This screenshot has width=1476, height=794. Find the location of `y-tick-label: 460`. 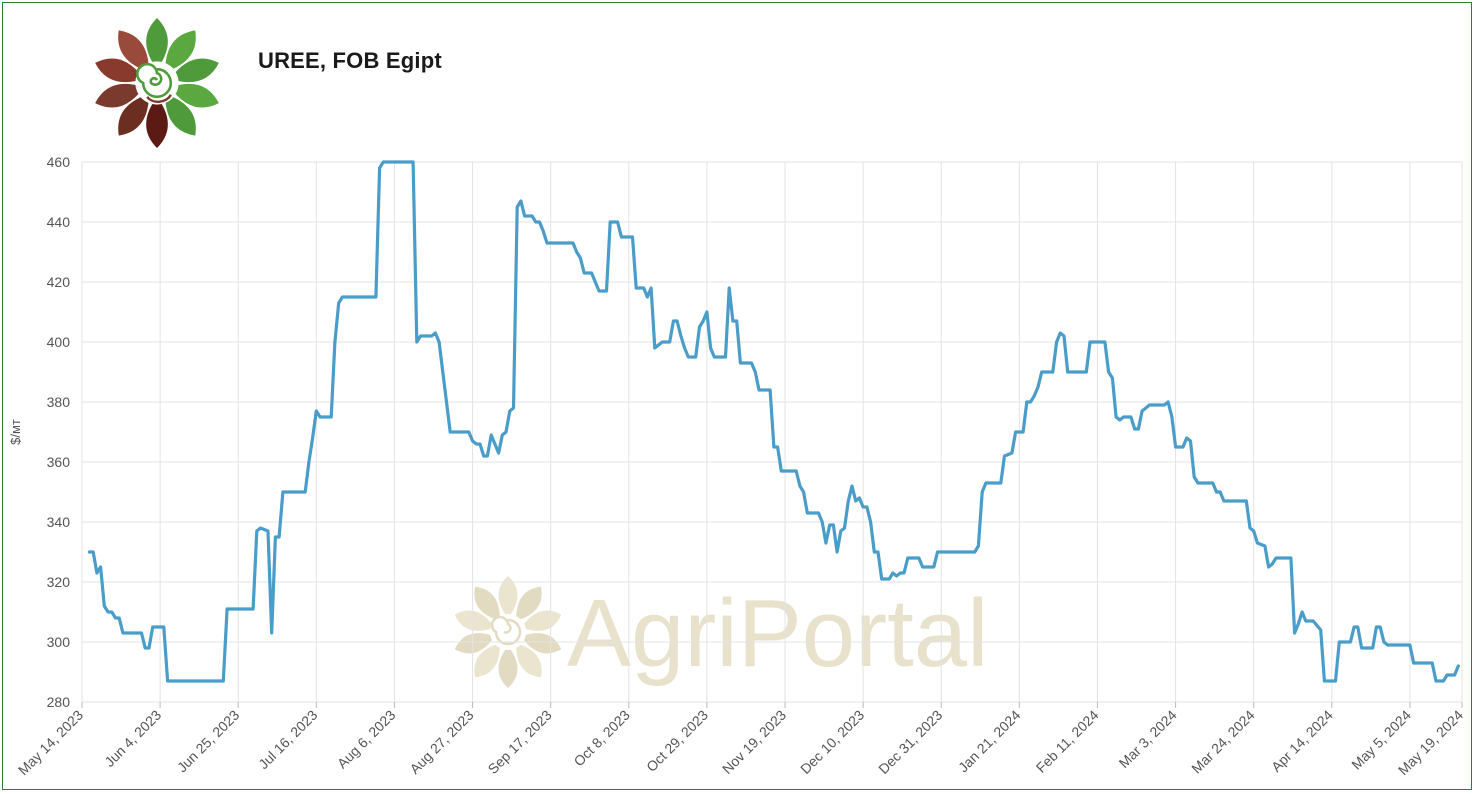

y-tick-label: 460 is located at coordinates (59, 162).